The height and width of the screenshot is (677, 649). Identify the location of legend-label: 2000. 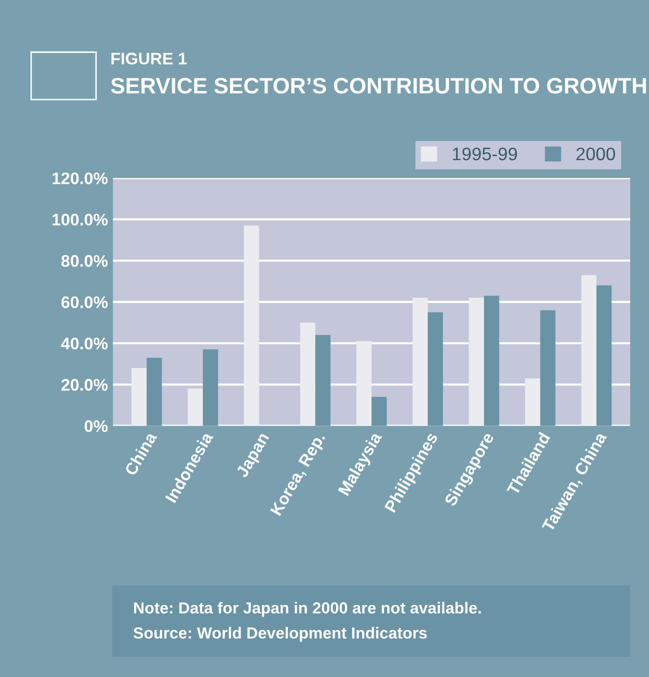
(596, 154).